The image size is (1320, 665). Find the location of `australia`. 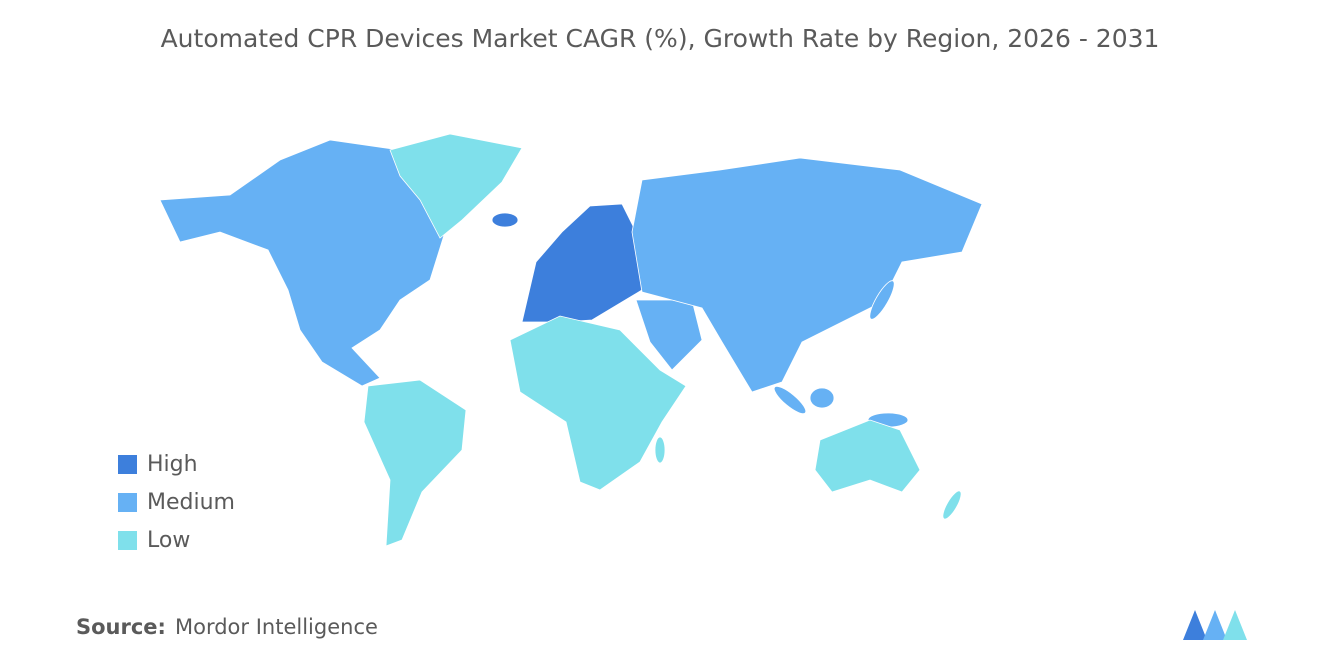

australia is located at coordinates (867, 456).